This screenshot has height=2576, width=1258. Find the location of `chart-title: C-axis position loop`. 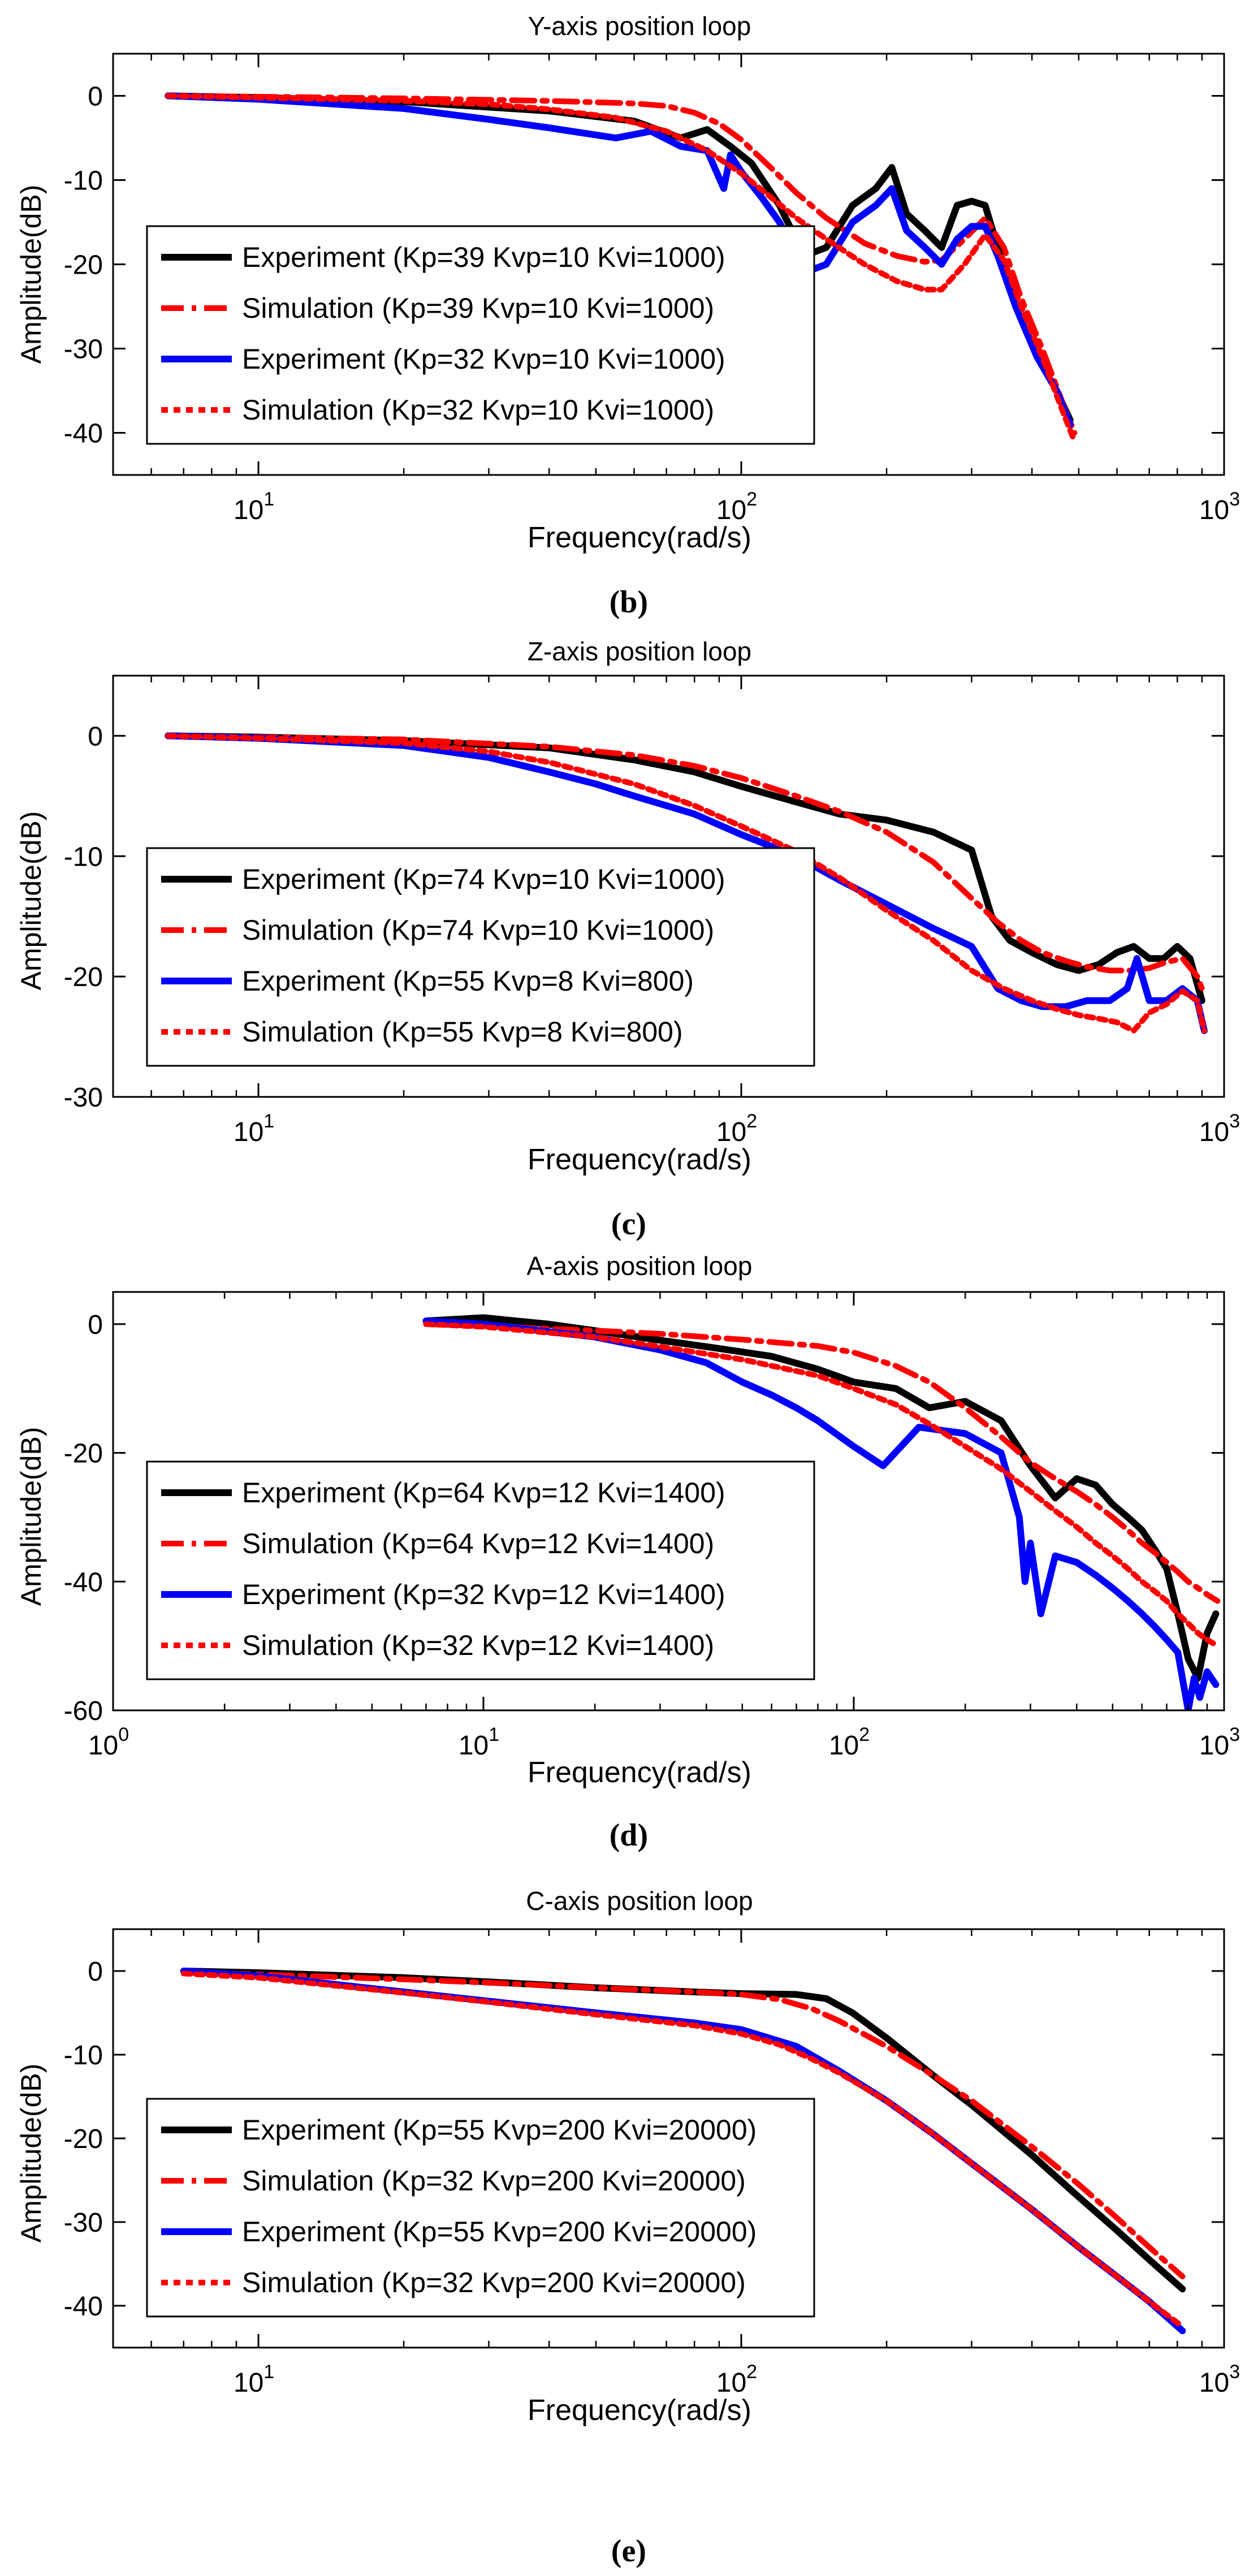

chart-title: C-axis position loop is located at coordinates (639, 1901).